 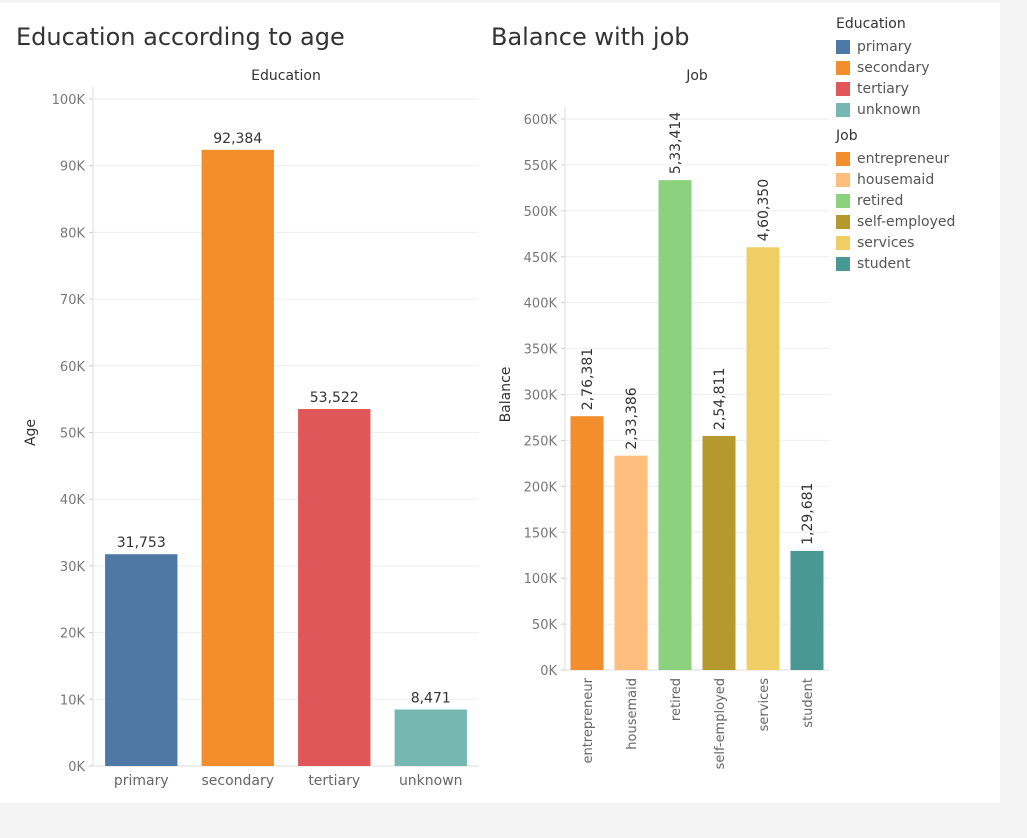 What do you see at coordinates (237, 139) in the screenshot?
I see `data-label-secondary: 92,384` at bounding box center [237, 139].